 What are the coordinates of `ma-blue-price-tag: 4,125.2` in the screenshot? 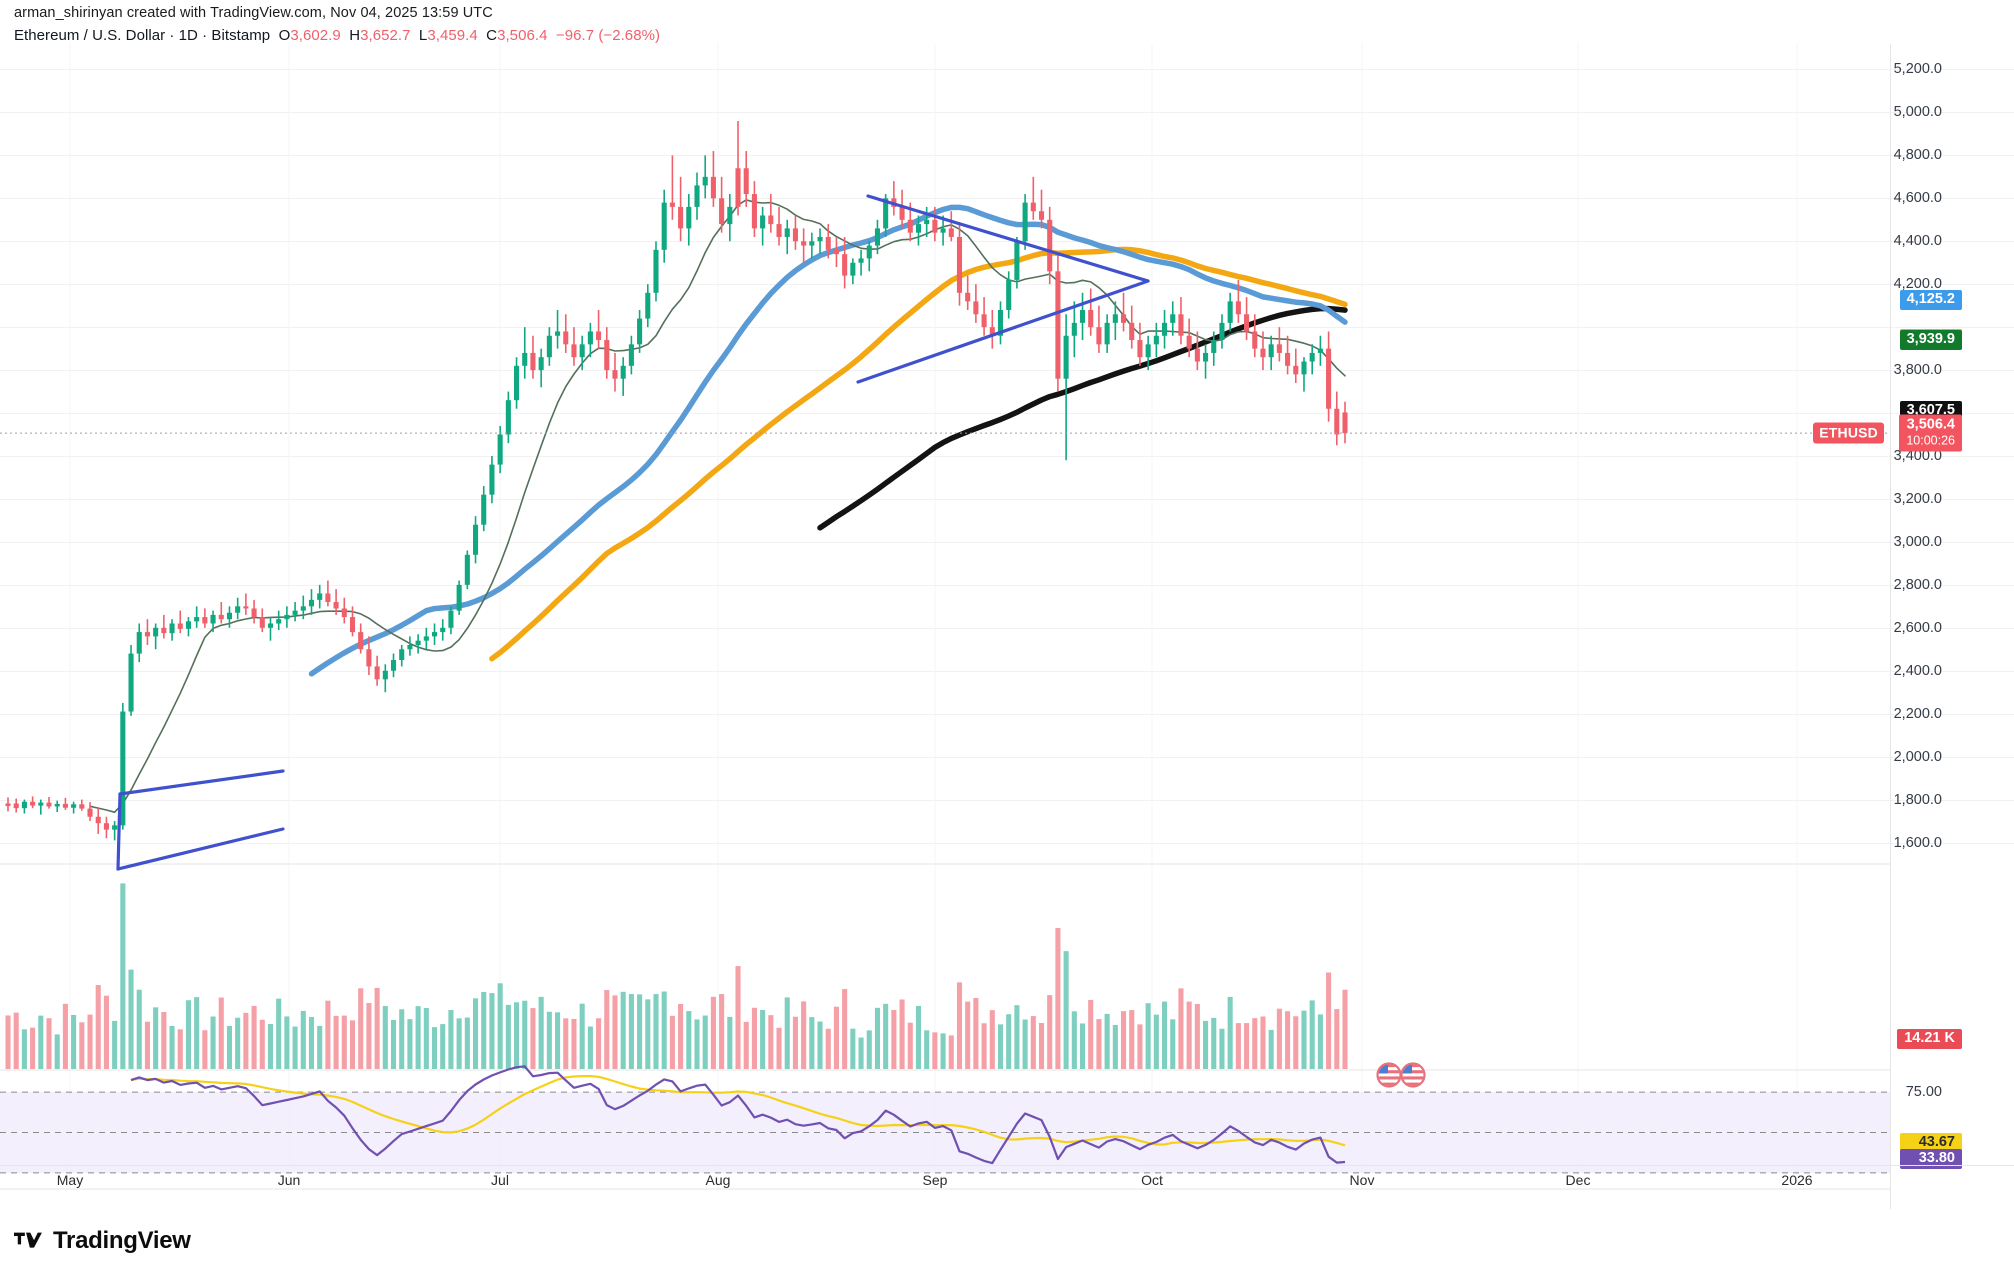 It's located at (1930, 300).